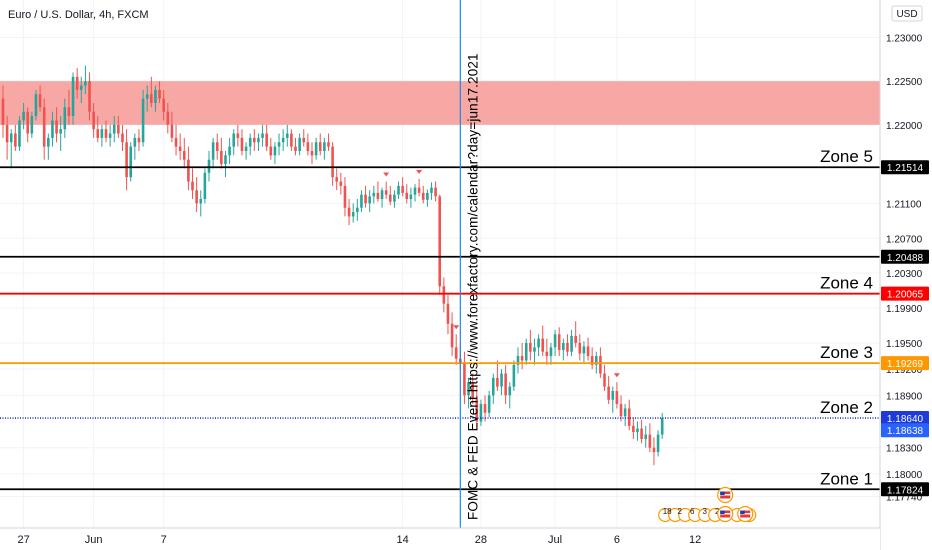 This screenshot has height=550, width=932. I want to click on zone-label: Zone 3, so click(846, 352).